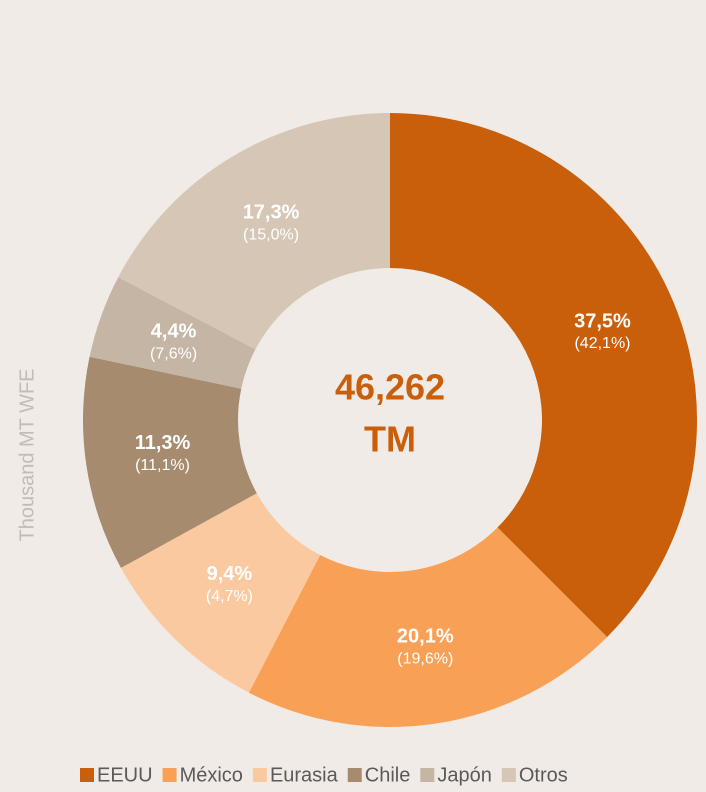  I want to click on legend-label: Otros, so click(543, 775).